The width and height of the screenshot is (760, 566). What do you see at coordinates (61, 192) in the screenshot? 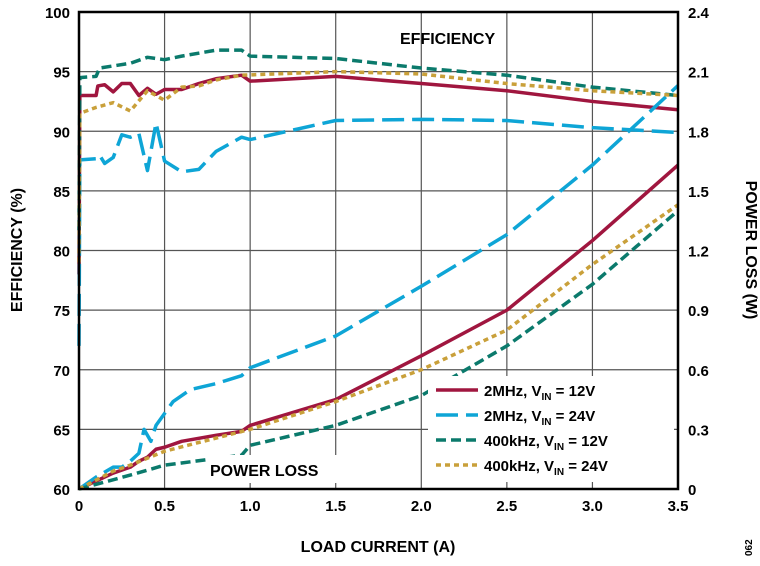
I see `y-tick-label: 85` at bounding box center [61, 192].